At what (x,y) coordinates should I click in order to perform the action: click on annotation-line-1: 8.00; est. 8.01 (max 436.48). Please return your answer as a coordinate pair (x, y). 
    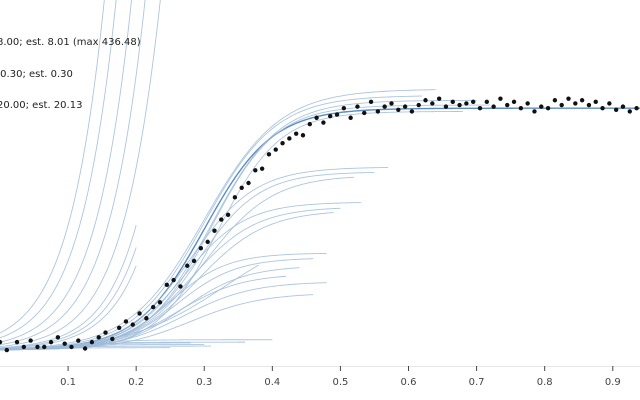
    Looking at the image, I should click on (70, 42).